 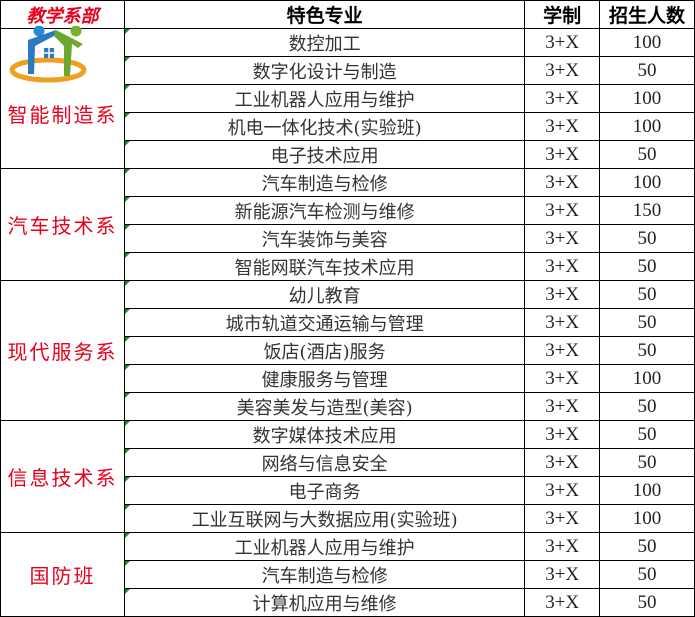 What do you see at coordinates (324, 406) in the screenshot?
I see `major-name: 美容美发与造型(美容)` at bounding box center [324, 406].